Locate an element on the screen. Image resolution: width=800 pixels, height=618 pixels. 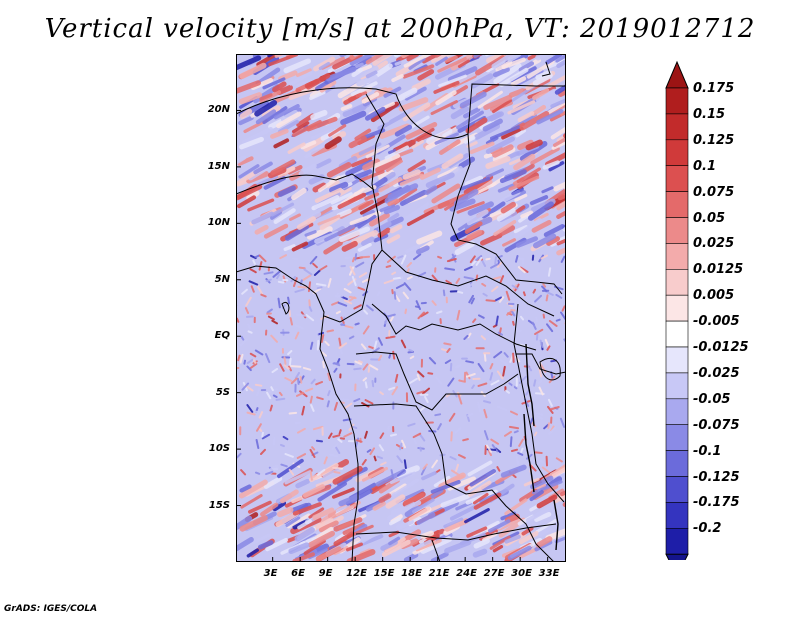
lon-tick-label: 24E is located at coordinates (466, 573).